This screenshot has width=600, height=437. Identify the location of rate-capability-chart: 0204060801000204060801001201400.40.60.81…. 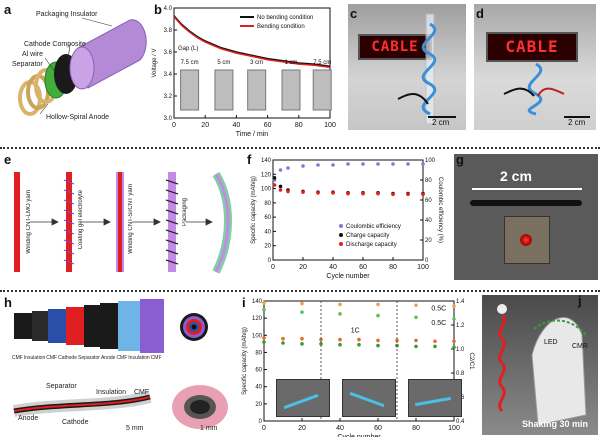
(358, 368).